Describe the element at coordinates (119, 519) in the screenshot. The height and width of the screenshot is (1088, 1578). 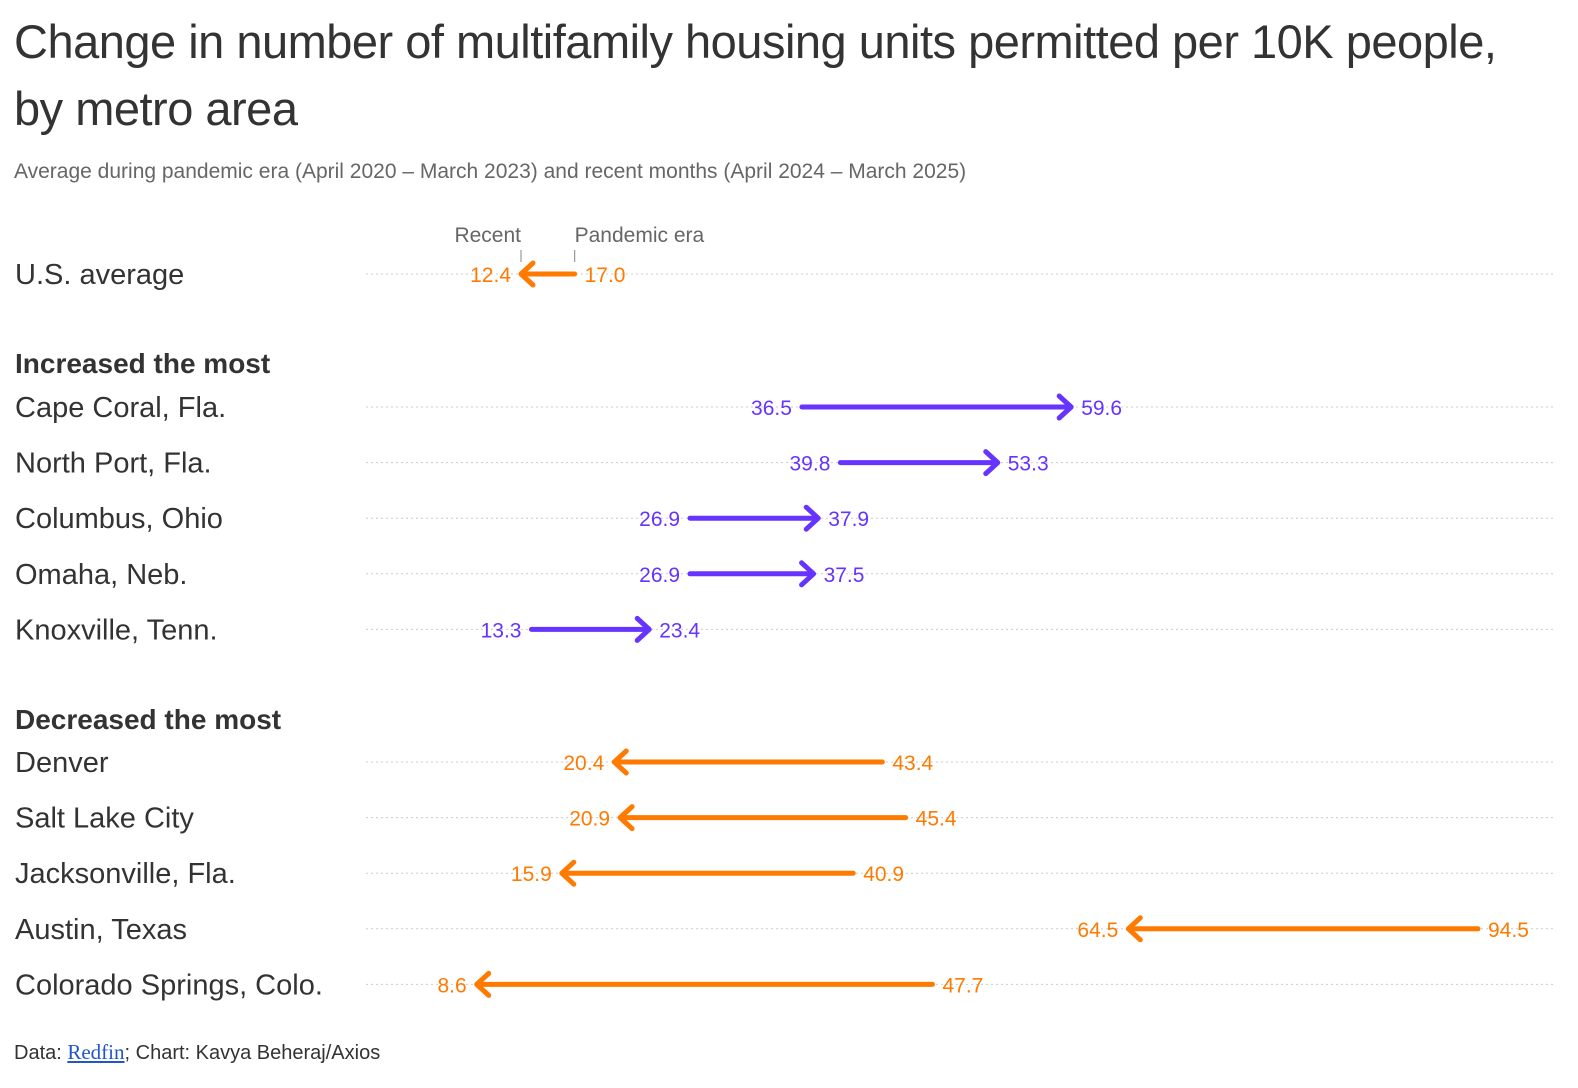
I see `metro-label: Columbus, Ohio` at that location.